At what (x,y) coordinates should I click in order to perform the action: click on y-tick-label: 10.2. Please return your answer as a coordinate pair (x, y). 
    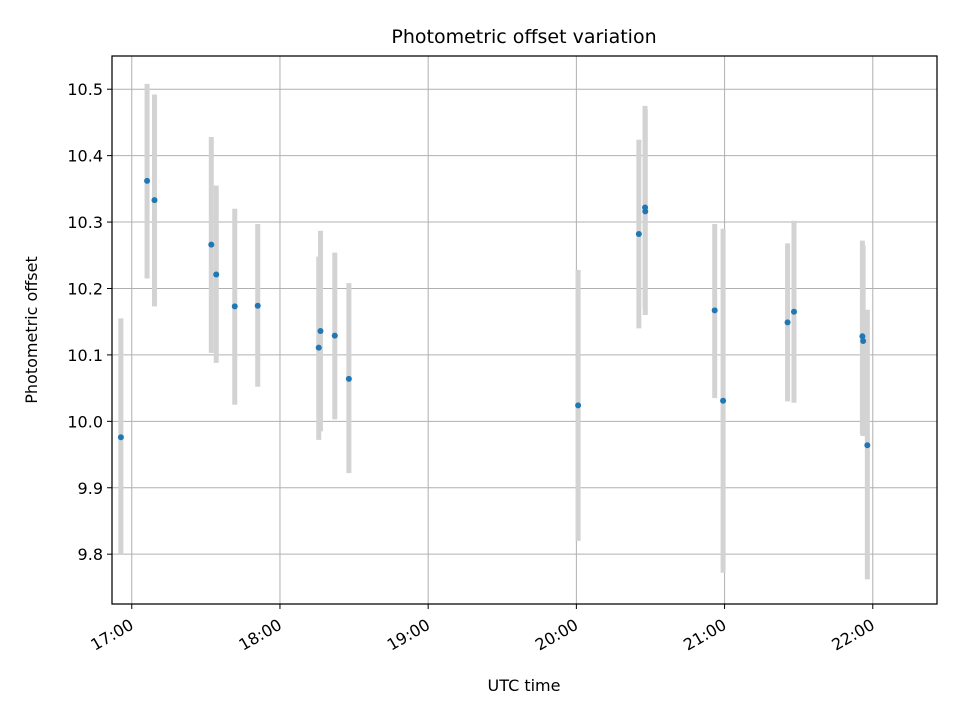
    Looking at the image, I should click on (85, 288).